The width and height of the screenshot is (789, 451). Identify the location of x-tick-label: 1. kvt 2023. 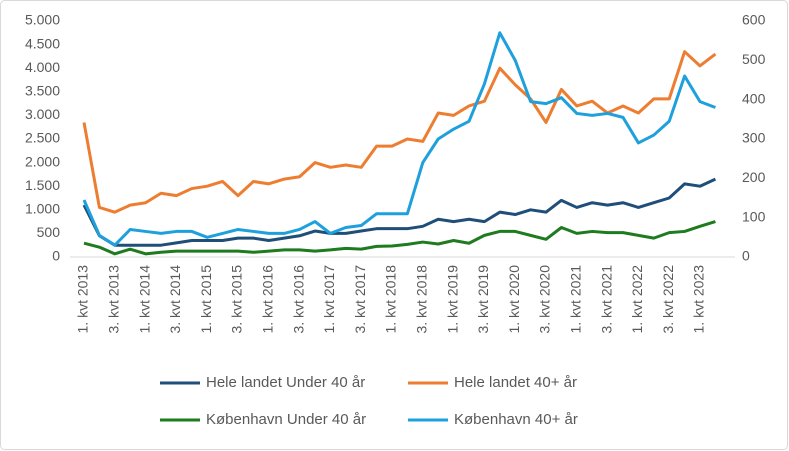
(699, 299).